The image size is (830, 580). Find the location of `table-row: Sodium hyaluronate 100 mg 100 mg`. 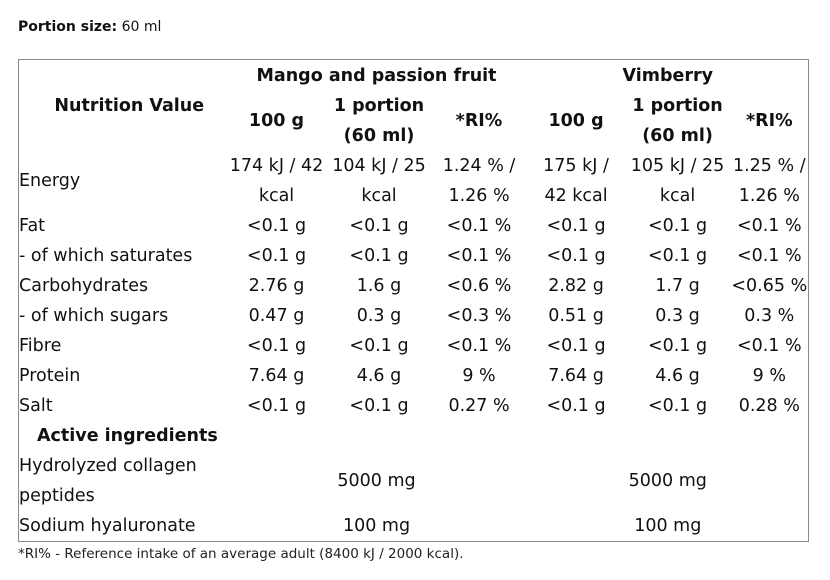

table-row: Sodium hyaluronate 100 mg 100 mg is located at coordinates (414, 526).